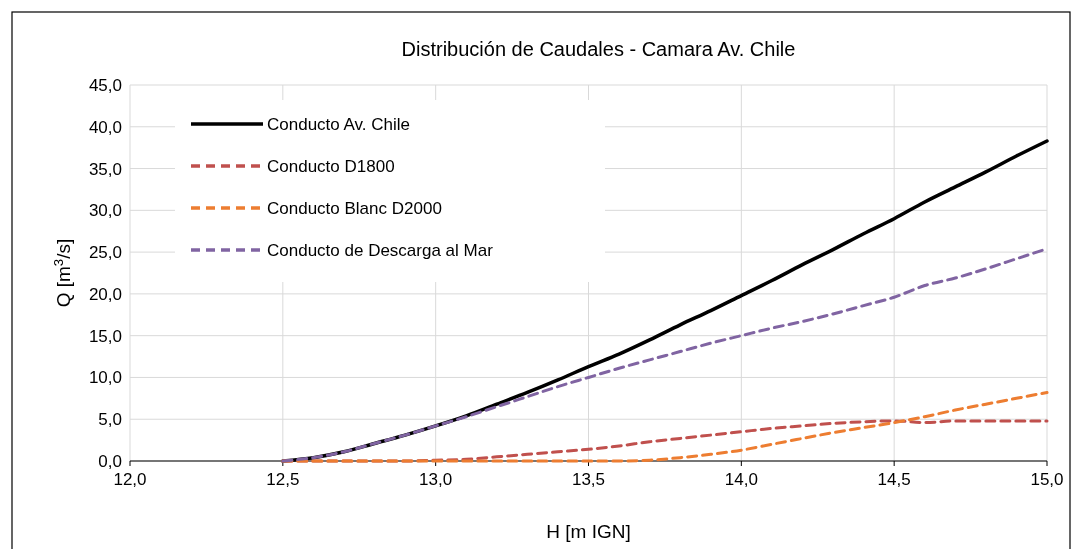 This screenshot has height=549, width=1072. I want to click on y-tick-label: 15,0, so click(105, 336).